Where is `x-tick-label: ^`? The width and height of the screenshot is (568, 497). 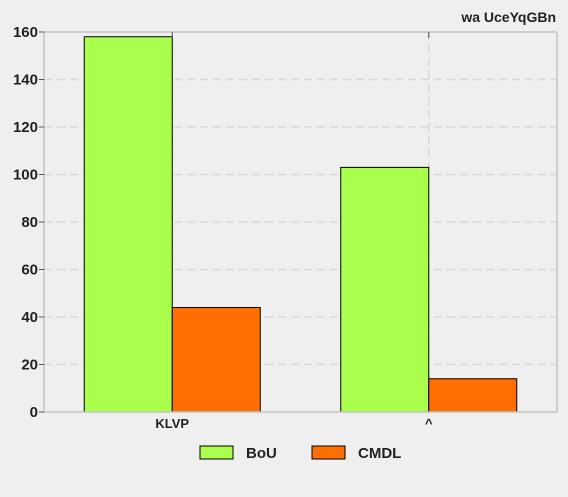 x-tick-label: ^ is located at coordinates (429, 423).